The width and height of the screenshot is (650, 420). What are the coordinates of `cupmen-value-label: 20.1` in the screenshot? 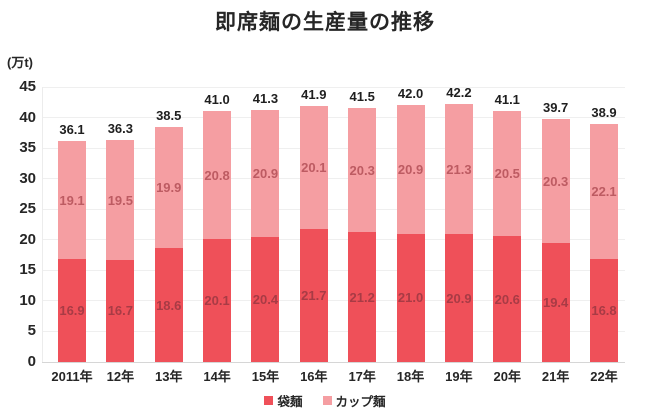 It's located at (314, 168).